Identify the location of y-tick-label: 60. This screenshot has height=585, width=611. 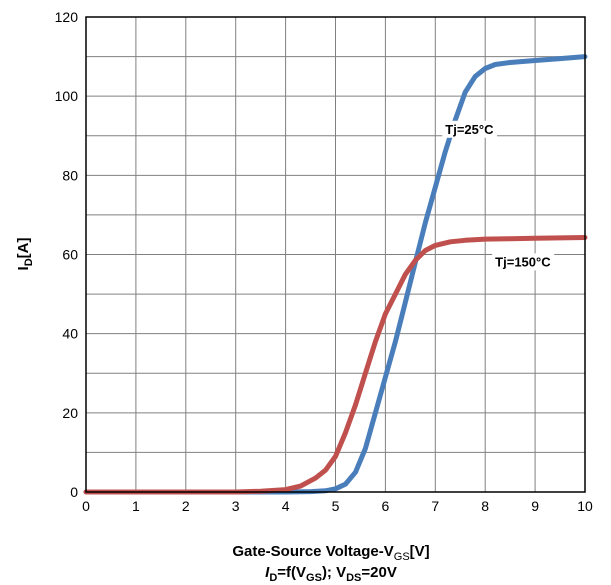
(70, 255).